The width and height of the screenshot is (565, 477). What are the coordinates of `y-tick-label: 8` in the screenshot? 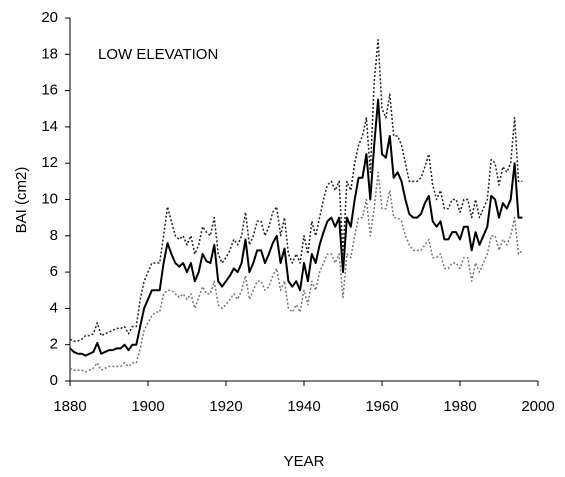 It's located at (54, 235).